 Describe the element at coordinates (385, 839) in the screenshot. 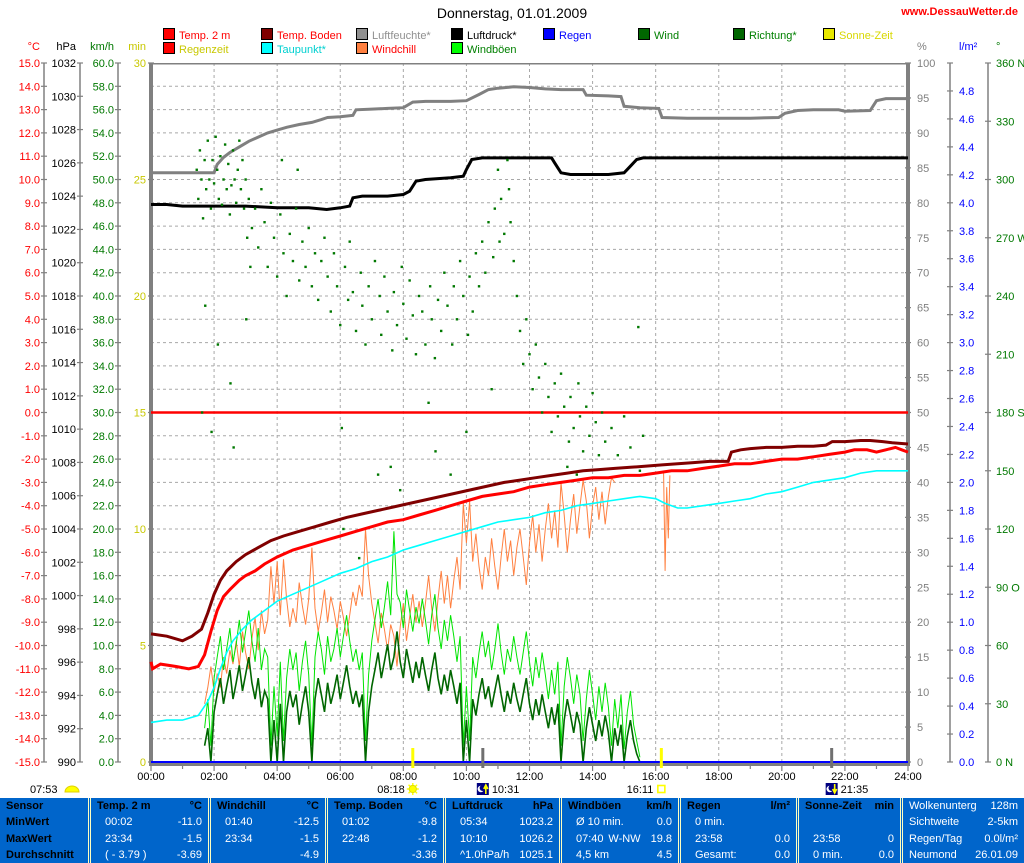

I see `max-value: 22:48 -1.2` at that location.